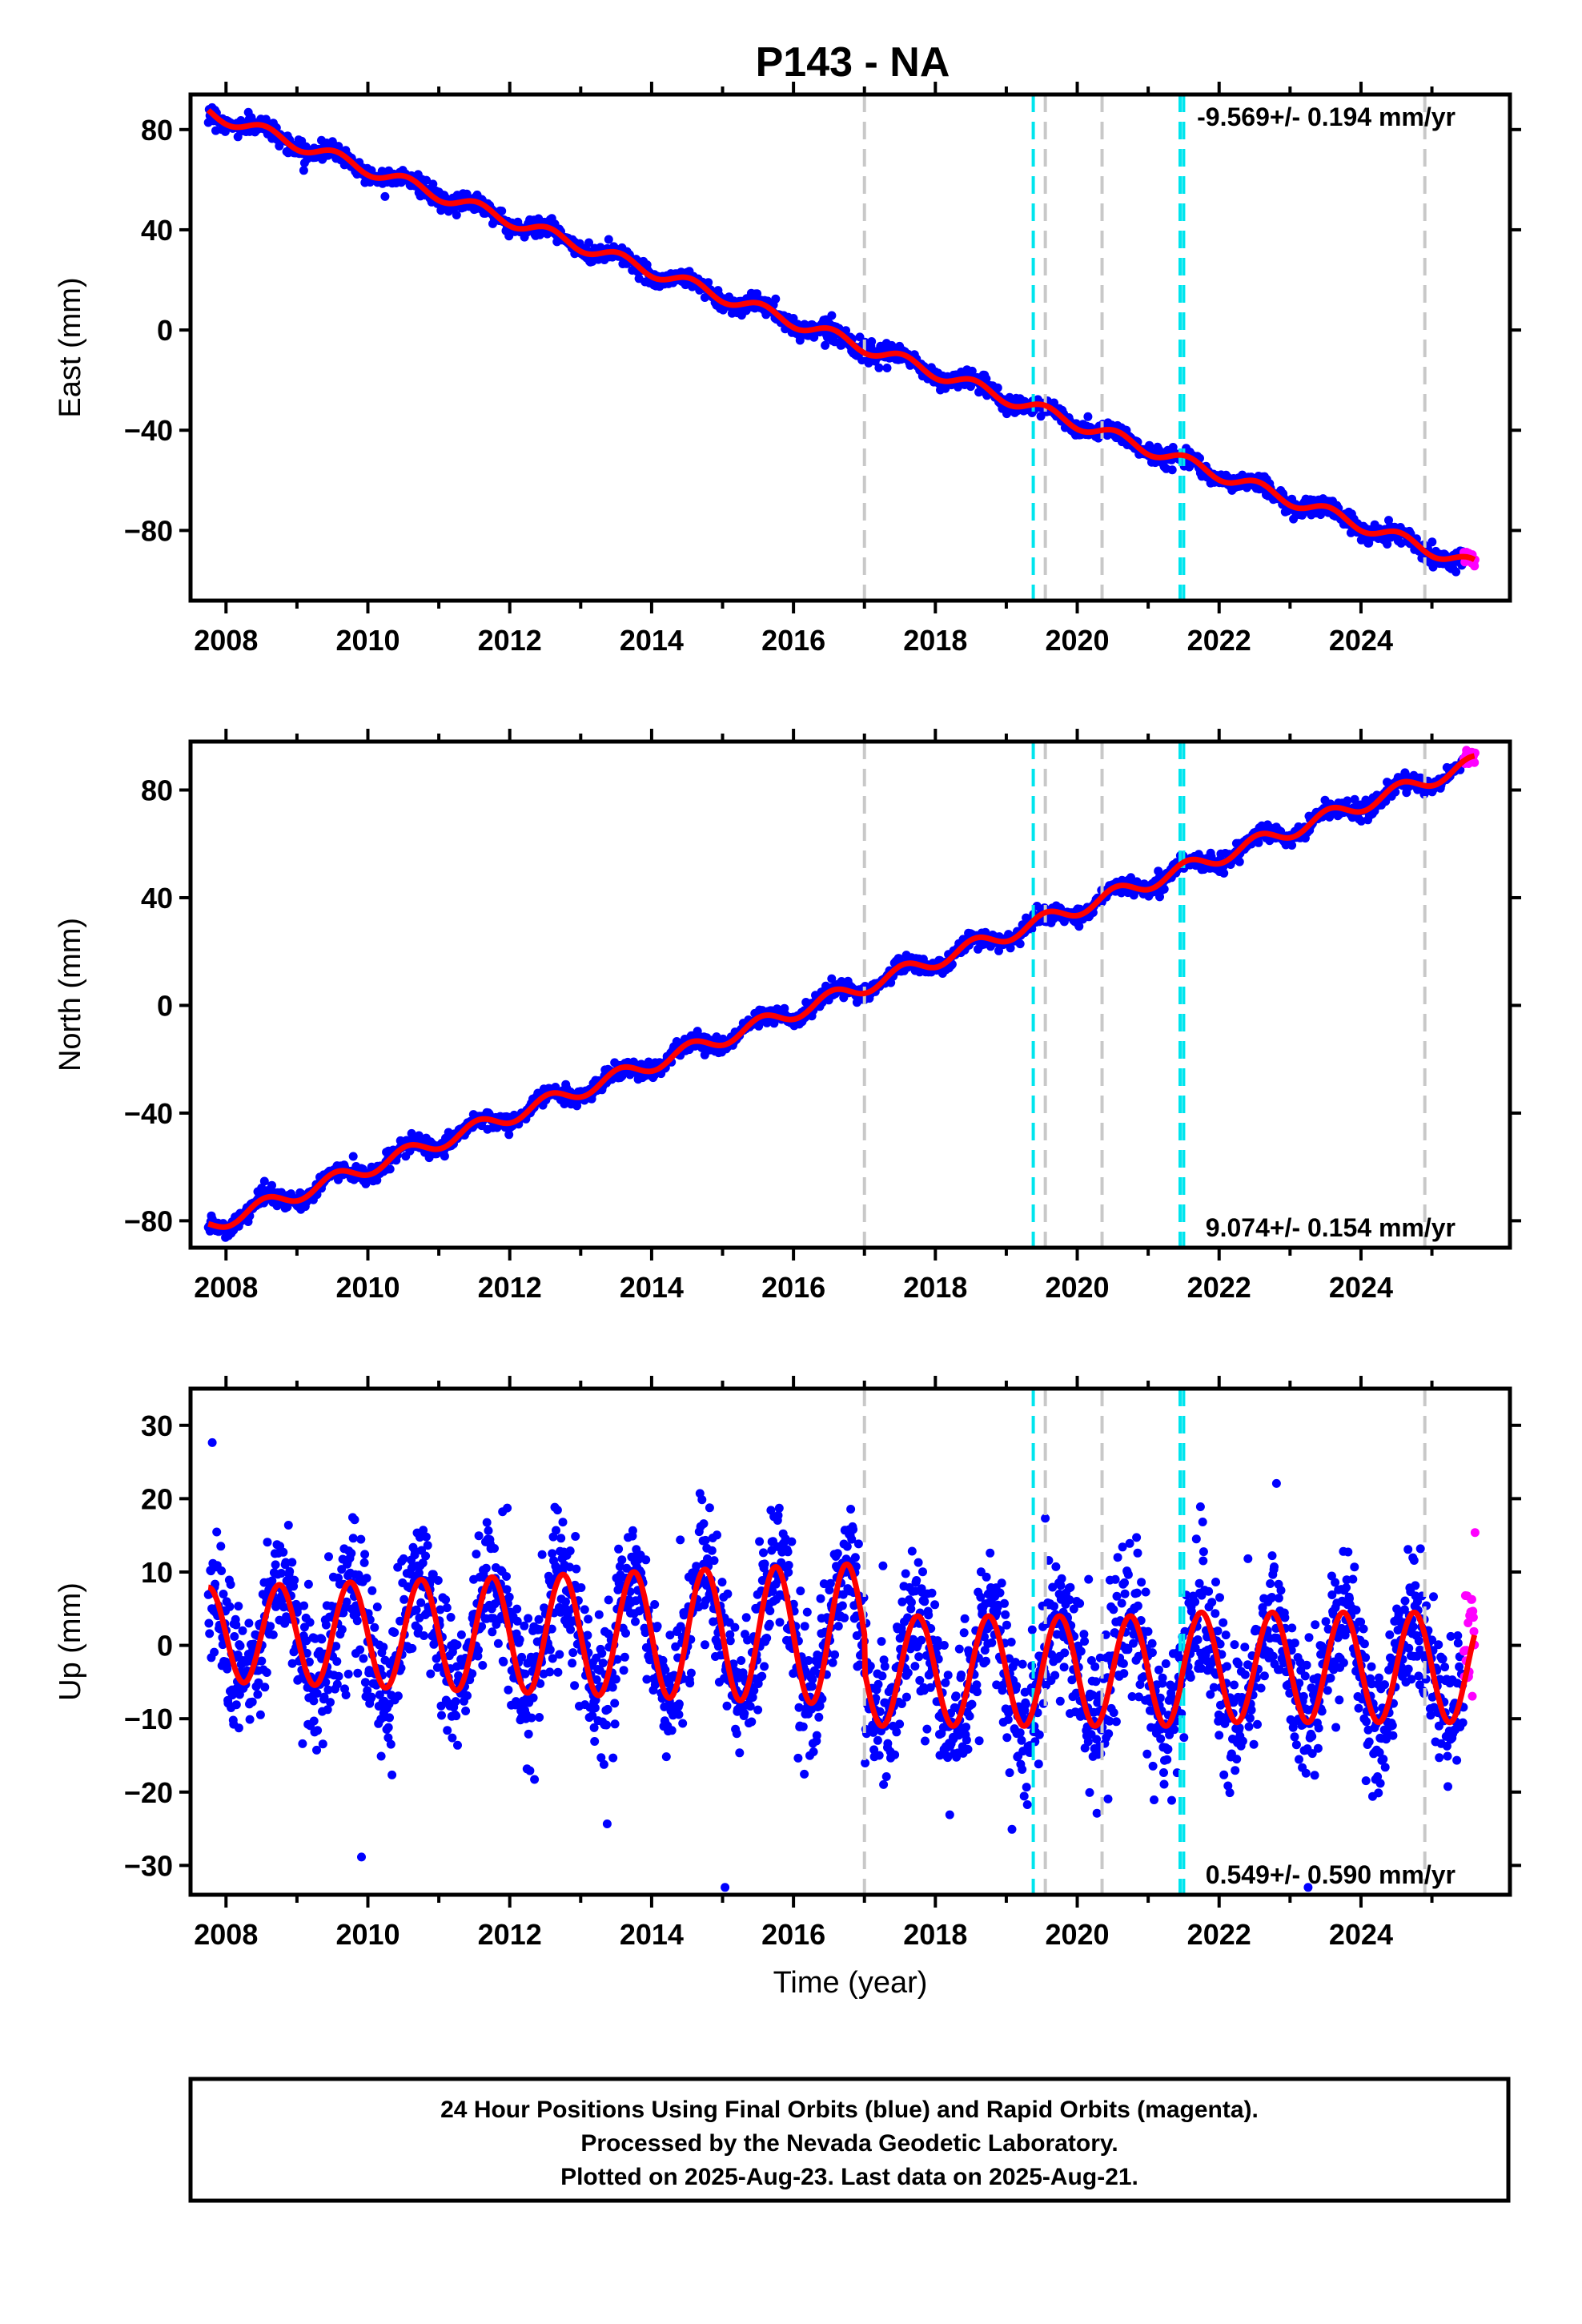  Describe the element at coordinates (1219, 1287) in the screenshot. I see `north-x-tick-label: 2022` at that location.